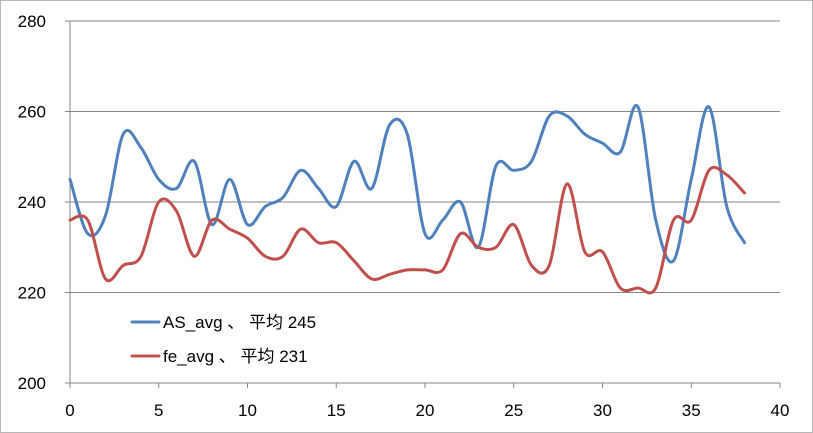  Describe the element at coordinates (223, 339) in the screenshot. I see `legend: AS_avg 、 平均 245 fe_avg 、 平均 231` at that location.